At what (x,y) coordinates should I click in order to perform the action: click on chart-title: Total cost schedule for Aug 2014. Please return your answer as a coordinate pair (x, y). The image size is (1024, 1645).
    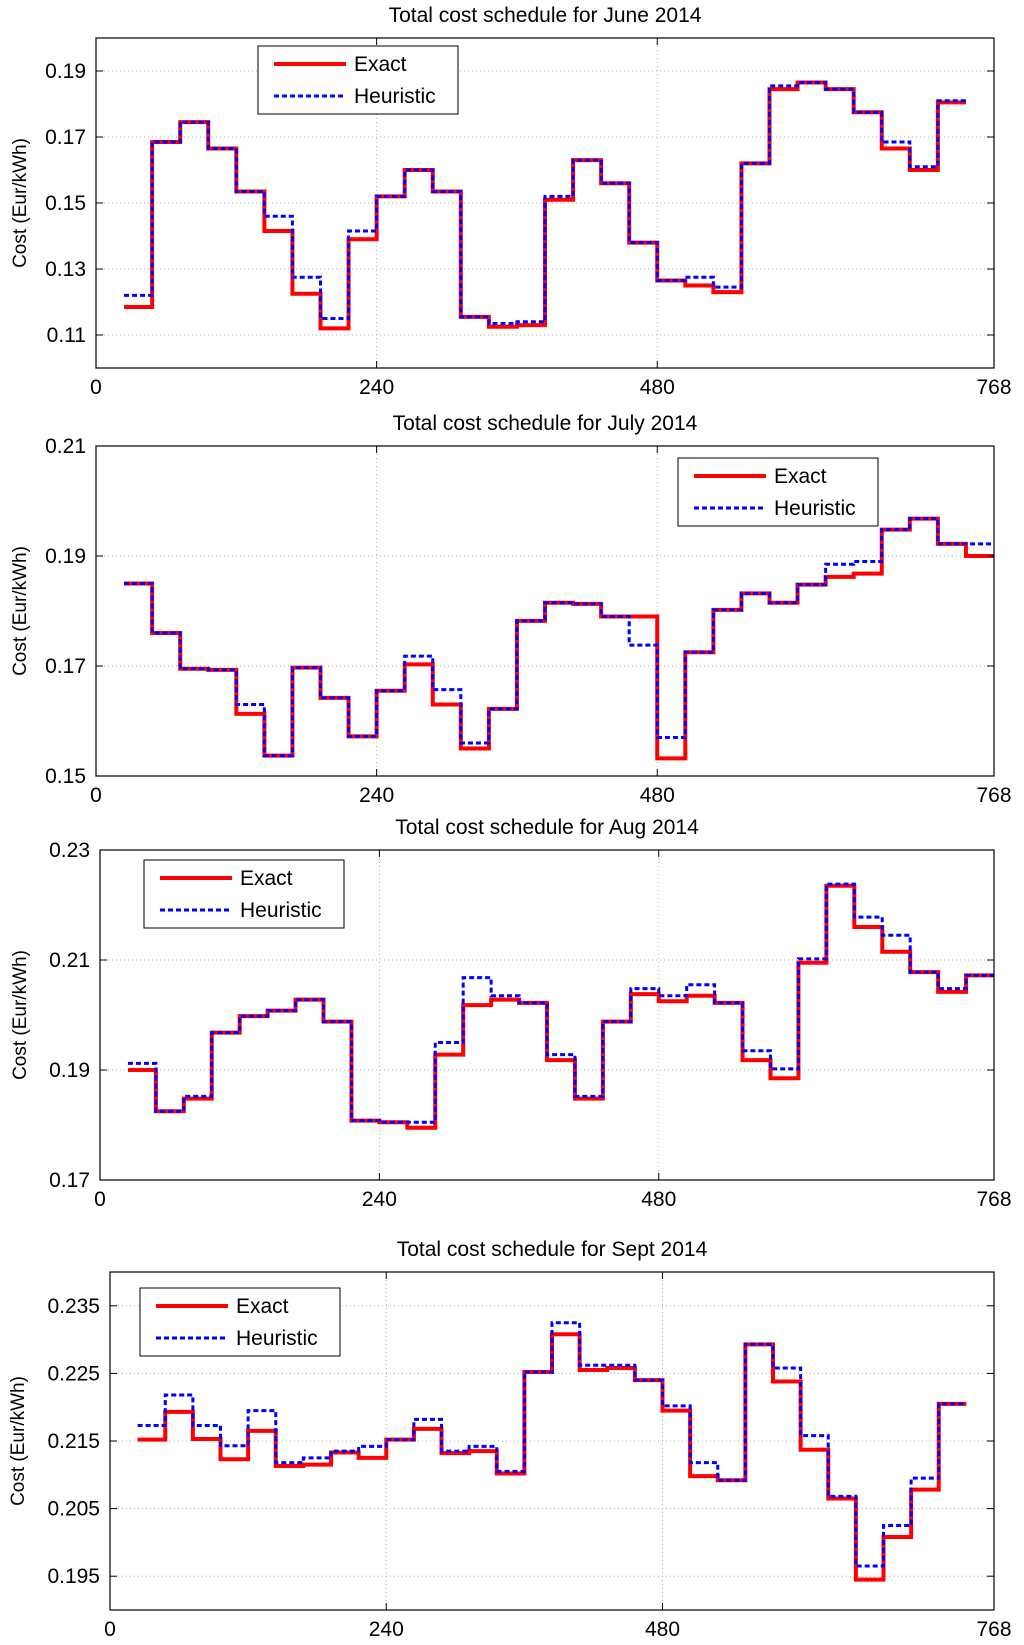
    Looking at the image, I should click on (547, 827).